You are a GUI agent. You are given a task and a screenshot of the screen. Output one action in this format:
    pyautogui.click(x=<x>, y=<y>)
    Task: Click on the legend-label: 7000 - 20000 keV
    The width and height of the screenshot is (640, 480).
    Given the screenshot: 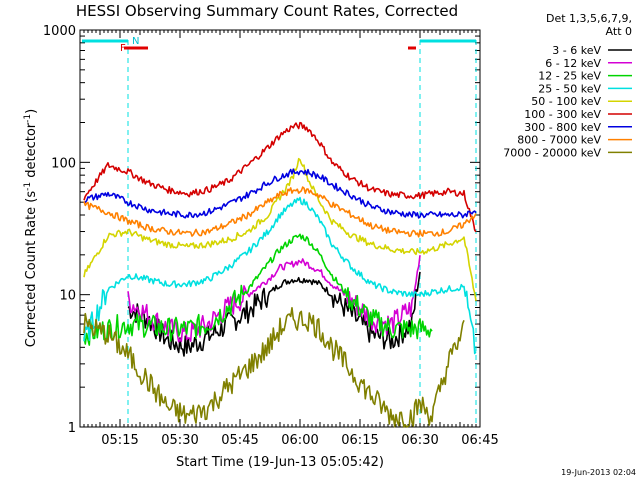 What is the action you would take?
    pyautogui.click(x=552, y=152)
    